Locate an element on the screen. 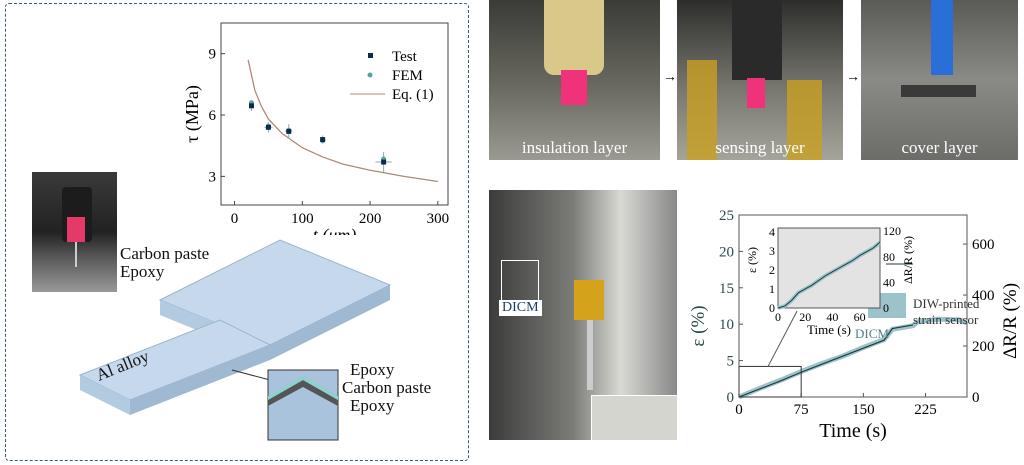 This screenshot has height=465, width=1024. inset-x-tick-label: 20 is located at coordinates (805, 317).